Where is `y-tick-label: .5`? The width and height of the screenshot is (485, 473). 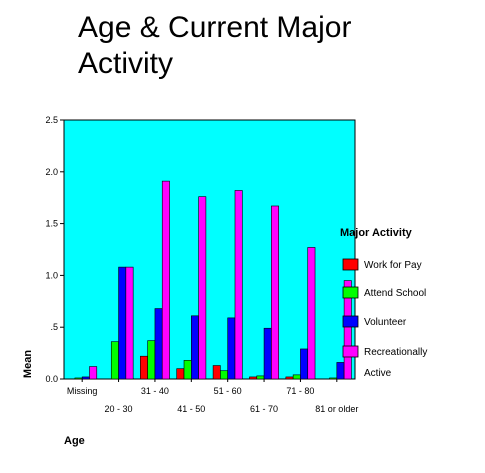
y-tick-label: .5 is located at coordinates (54, 327).